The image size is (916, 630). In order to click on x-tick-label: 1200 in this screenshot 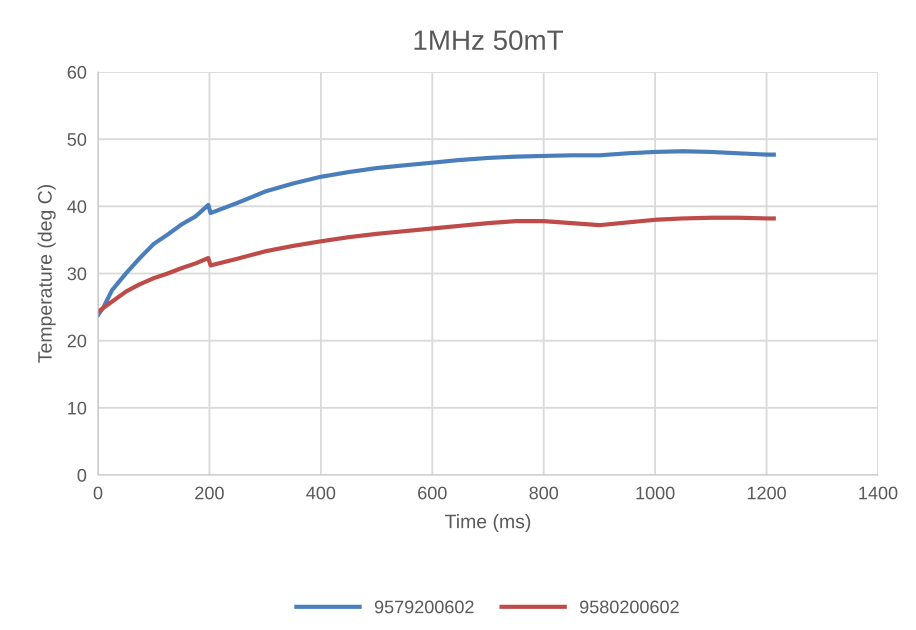, I will do `click(767, 493)`.